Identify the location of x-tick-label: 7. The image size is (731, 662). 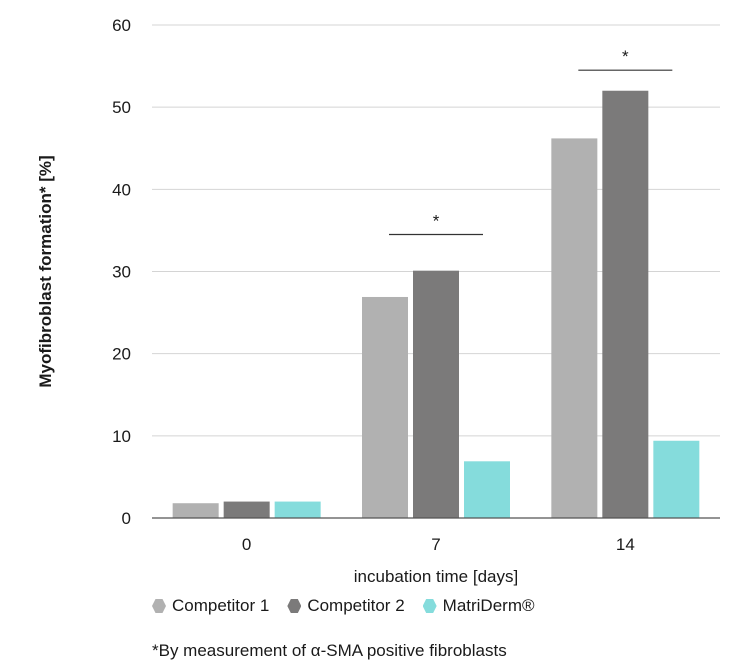
(435, 544).